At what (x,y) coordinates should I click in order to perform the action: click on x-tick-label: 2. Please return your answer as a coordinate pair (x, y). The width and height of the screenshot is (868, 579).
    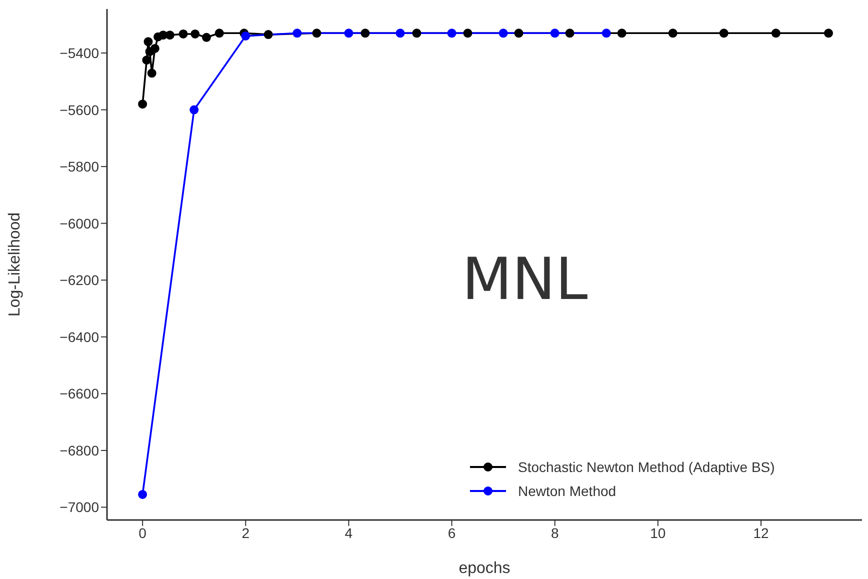
    Looking at the image, I should click on (246, 532).